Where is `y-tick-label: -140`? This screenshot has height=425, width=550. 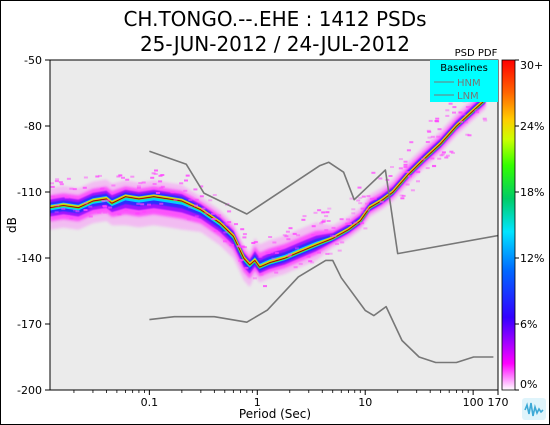 y-tick-label: -140 is located at coordinates (29, 258).